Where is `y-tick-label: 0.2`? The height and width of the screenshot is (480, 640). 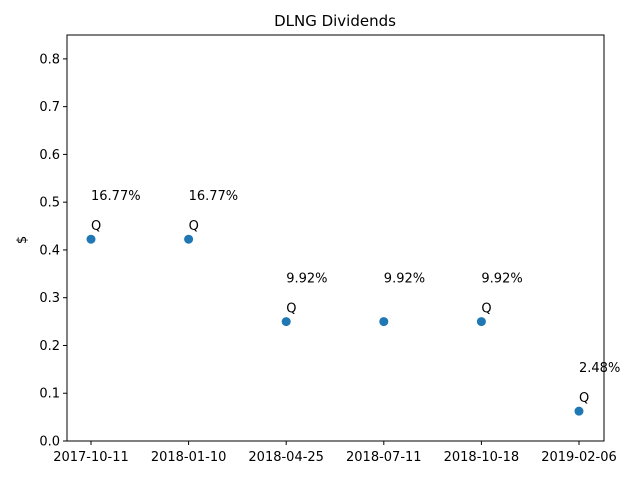
y-tick-label: 0.2 is located at coordinates (49, 346).